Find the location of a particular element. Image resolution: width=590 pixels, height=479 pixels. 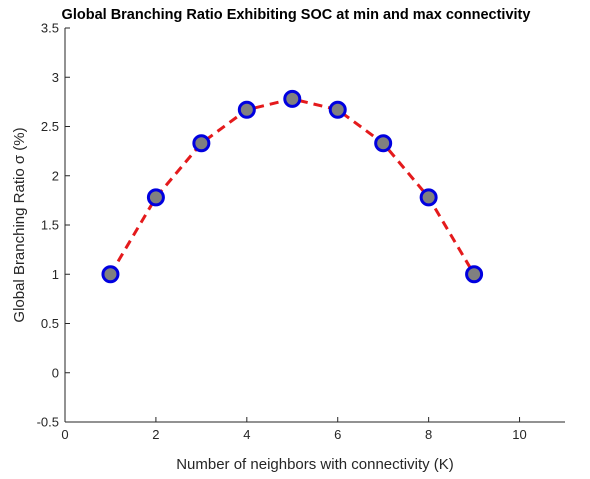

y-axis-title: Global Branching Ratio σ (%) is located at coordinates (19, 224).